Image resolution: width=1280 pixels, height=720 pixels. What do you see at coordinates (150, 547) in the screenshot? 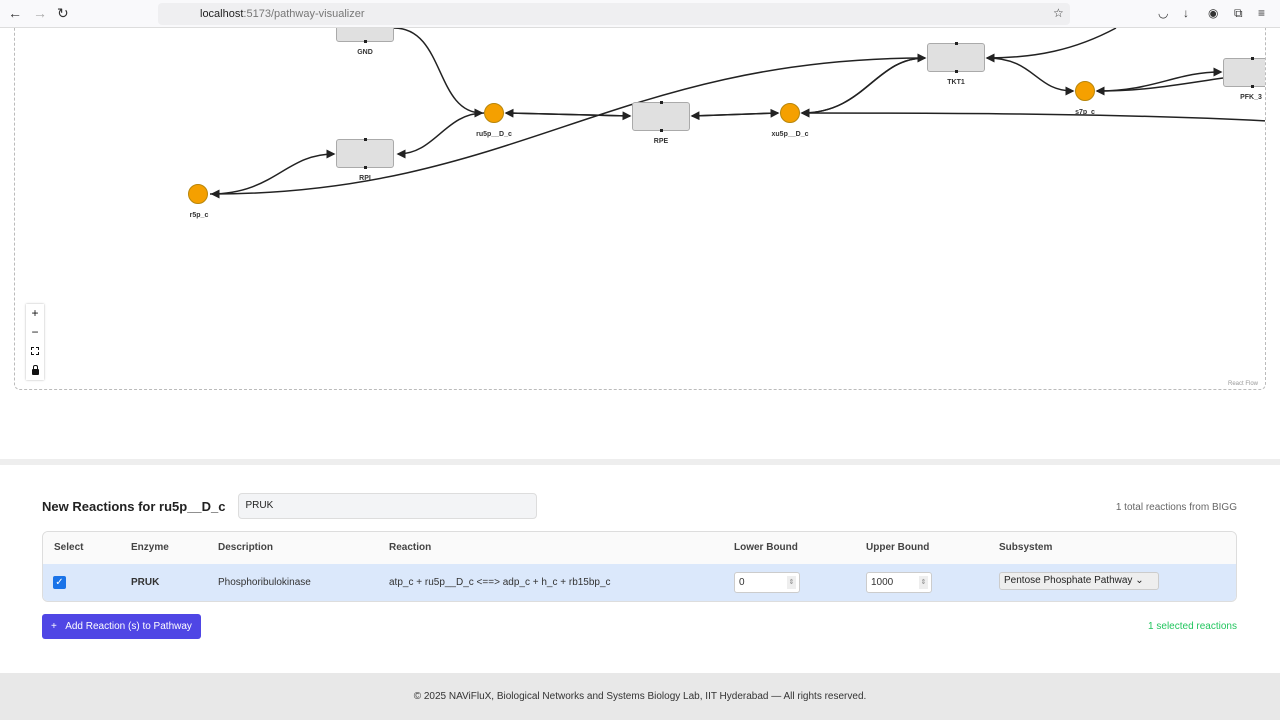
I see `col-enzyme: Enzyme` at bounding box center [150, 547].